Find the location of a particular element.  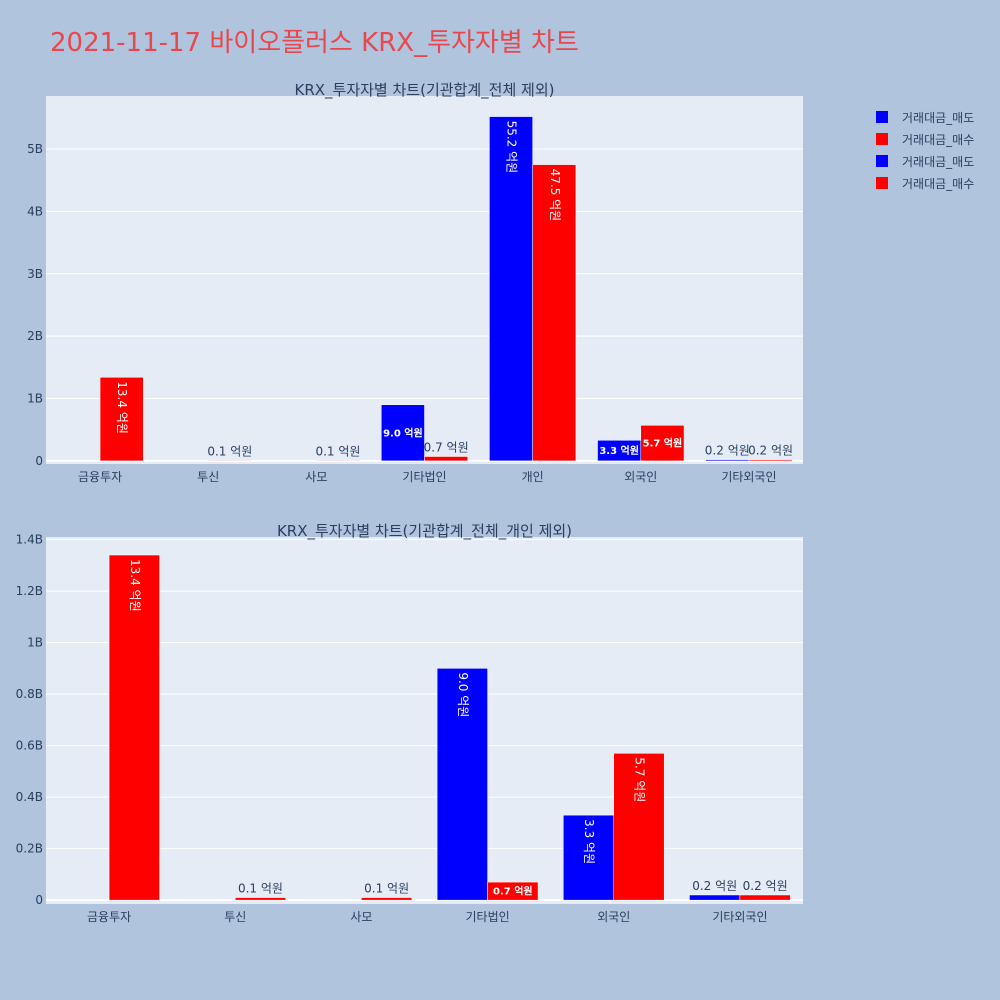

y-tick-label: 0.8B is located at coordinates (29, 694).